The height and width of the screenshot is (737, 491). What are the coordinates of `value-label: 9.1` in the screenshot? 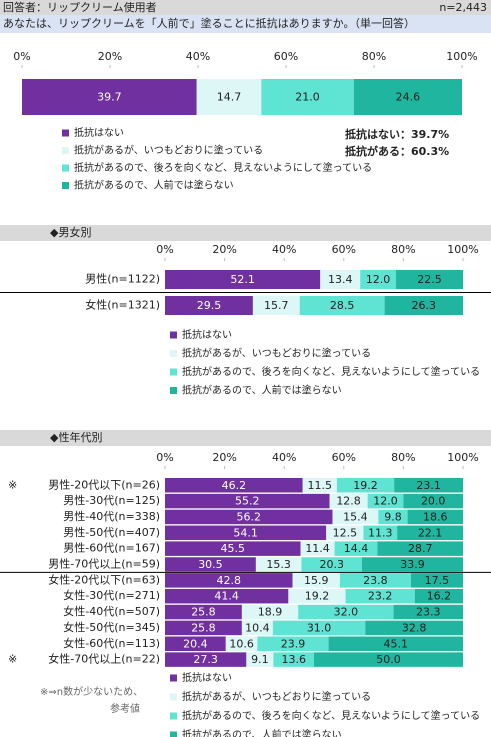 It's located at (260, 659).